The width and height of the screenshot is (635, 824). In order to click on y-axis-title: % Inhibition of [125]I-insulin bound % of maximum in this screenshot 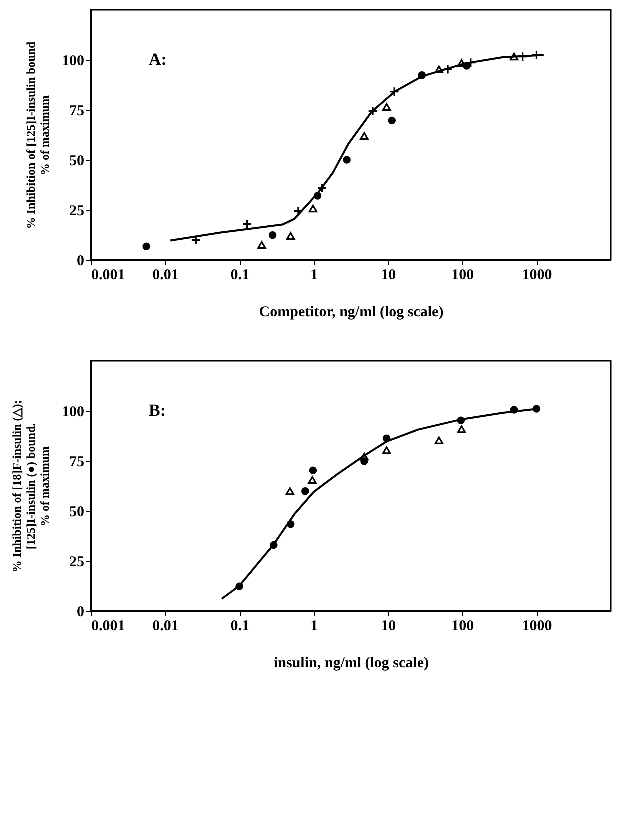, I will do `click(38, 135)`.